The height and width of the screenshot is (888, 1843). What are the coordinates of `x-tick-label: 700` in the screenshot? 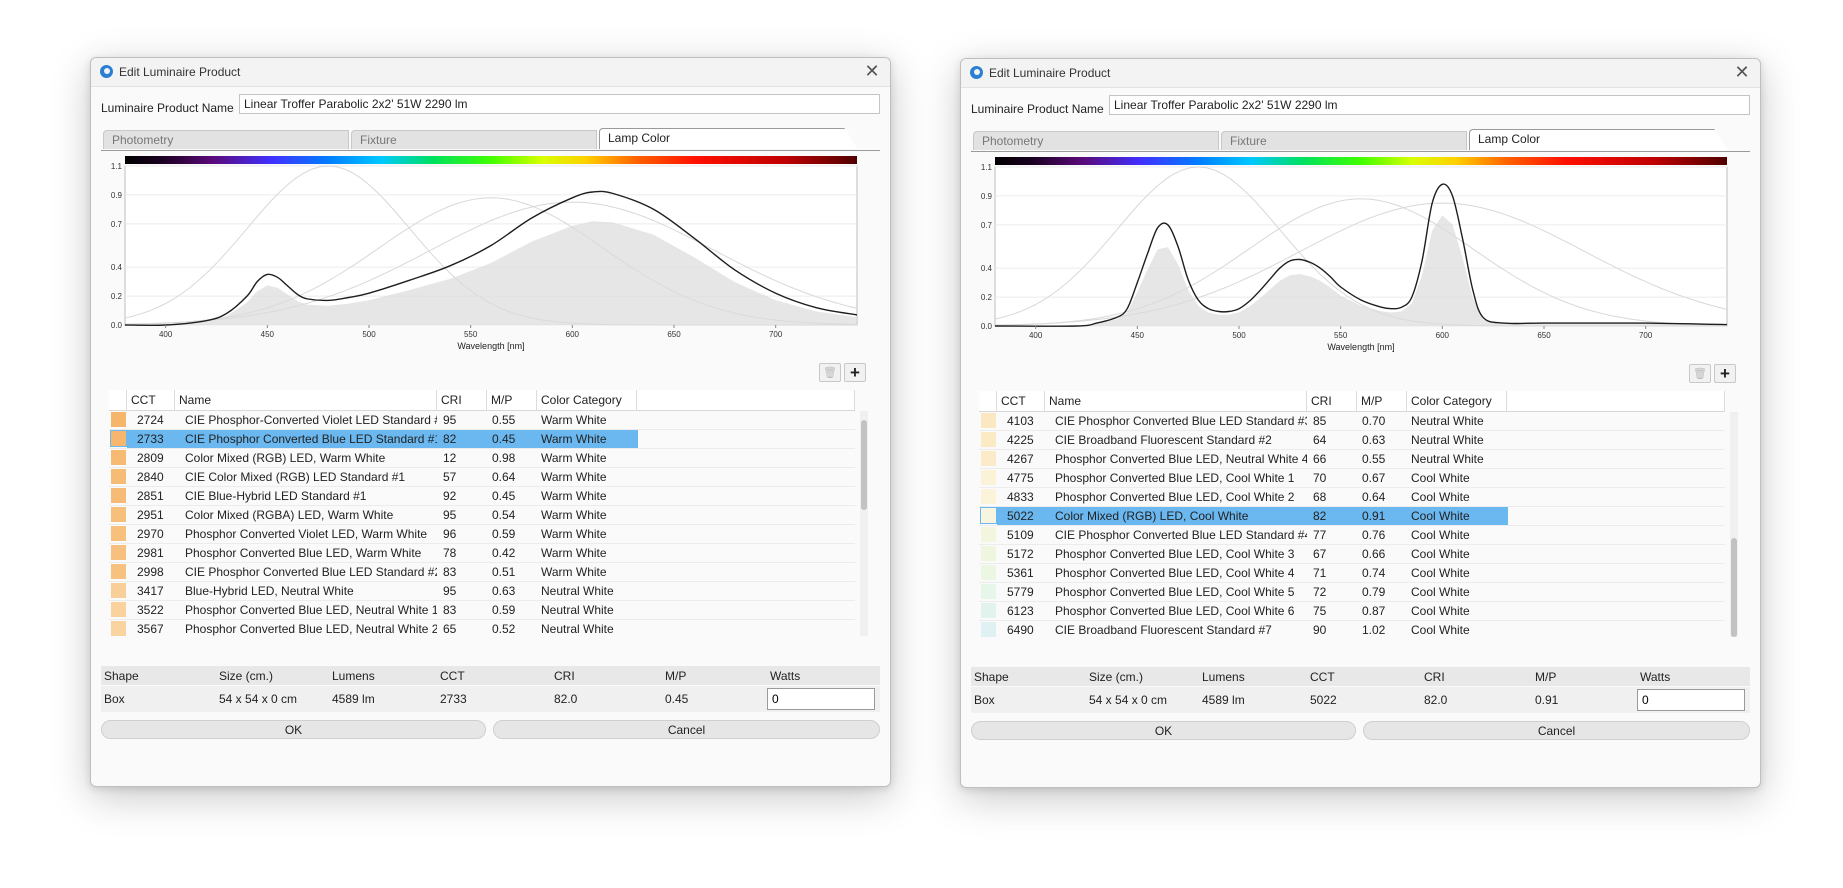 It's located at (776, 334).